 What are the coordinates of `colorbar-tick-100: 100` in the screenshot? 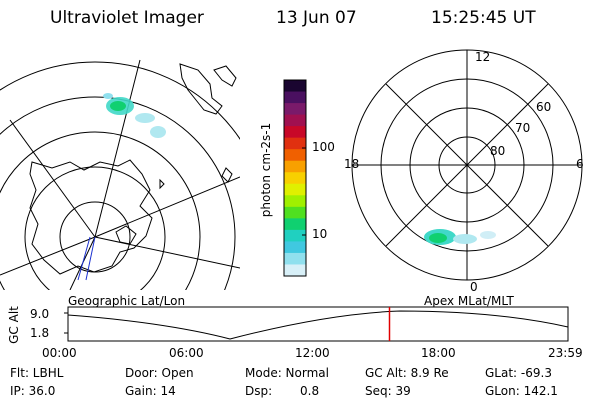 It's located at (323, 147).